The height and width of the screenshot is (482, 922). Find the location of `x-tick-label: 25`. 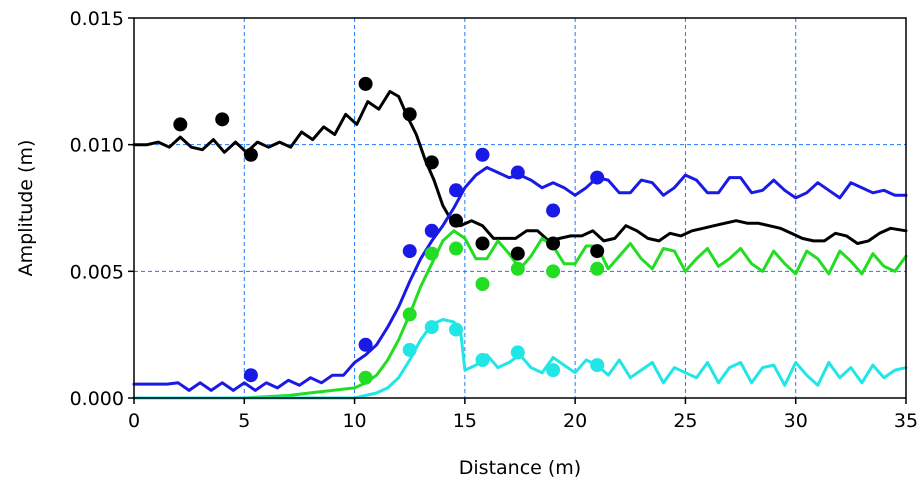

x-tick-label: 25 is located at coordinates (685, 421).